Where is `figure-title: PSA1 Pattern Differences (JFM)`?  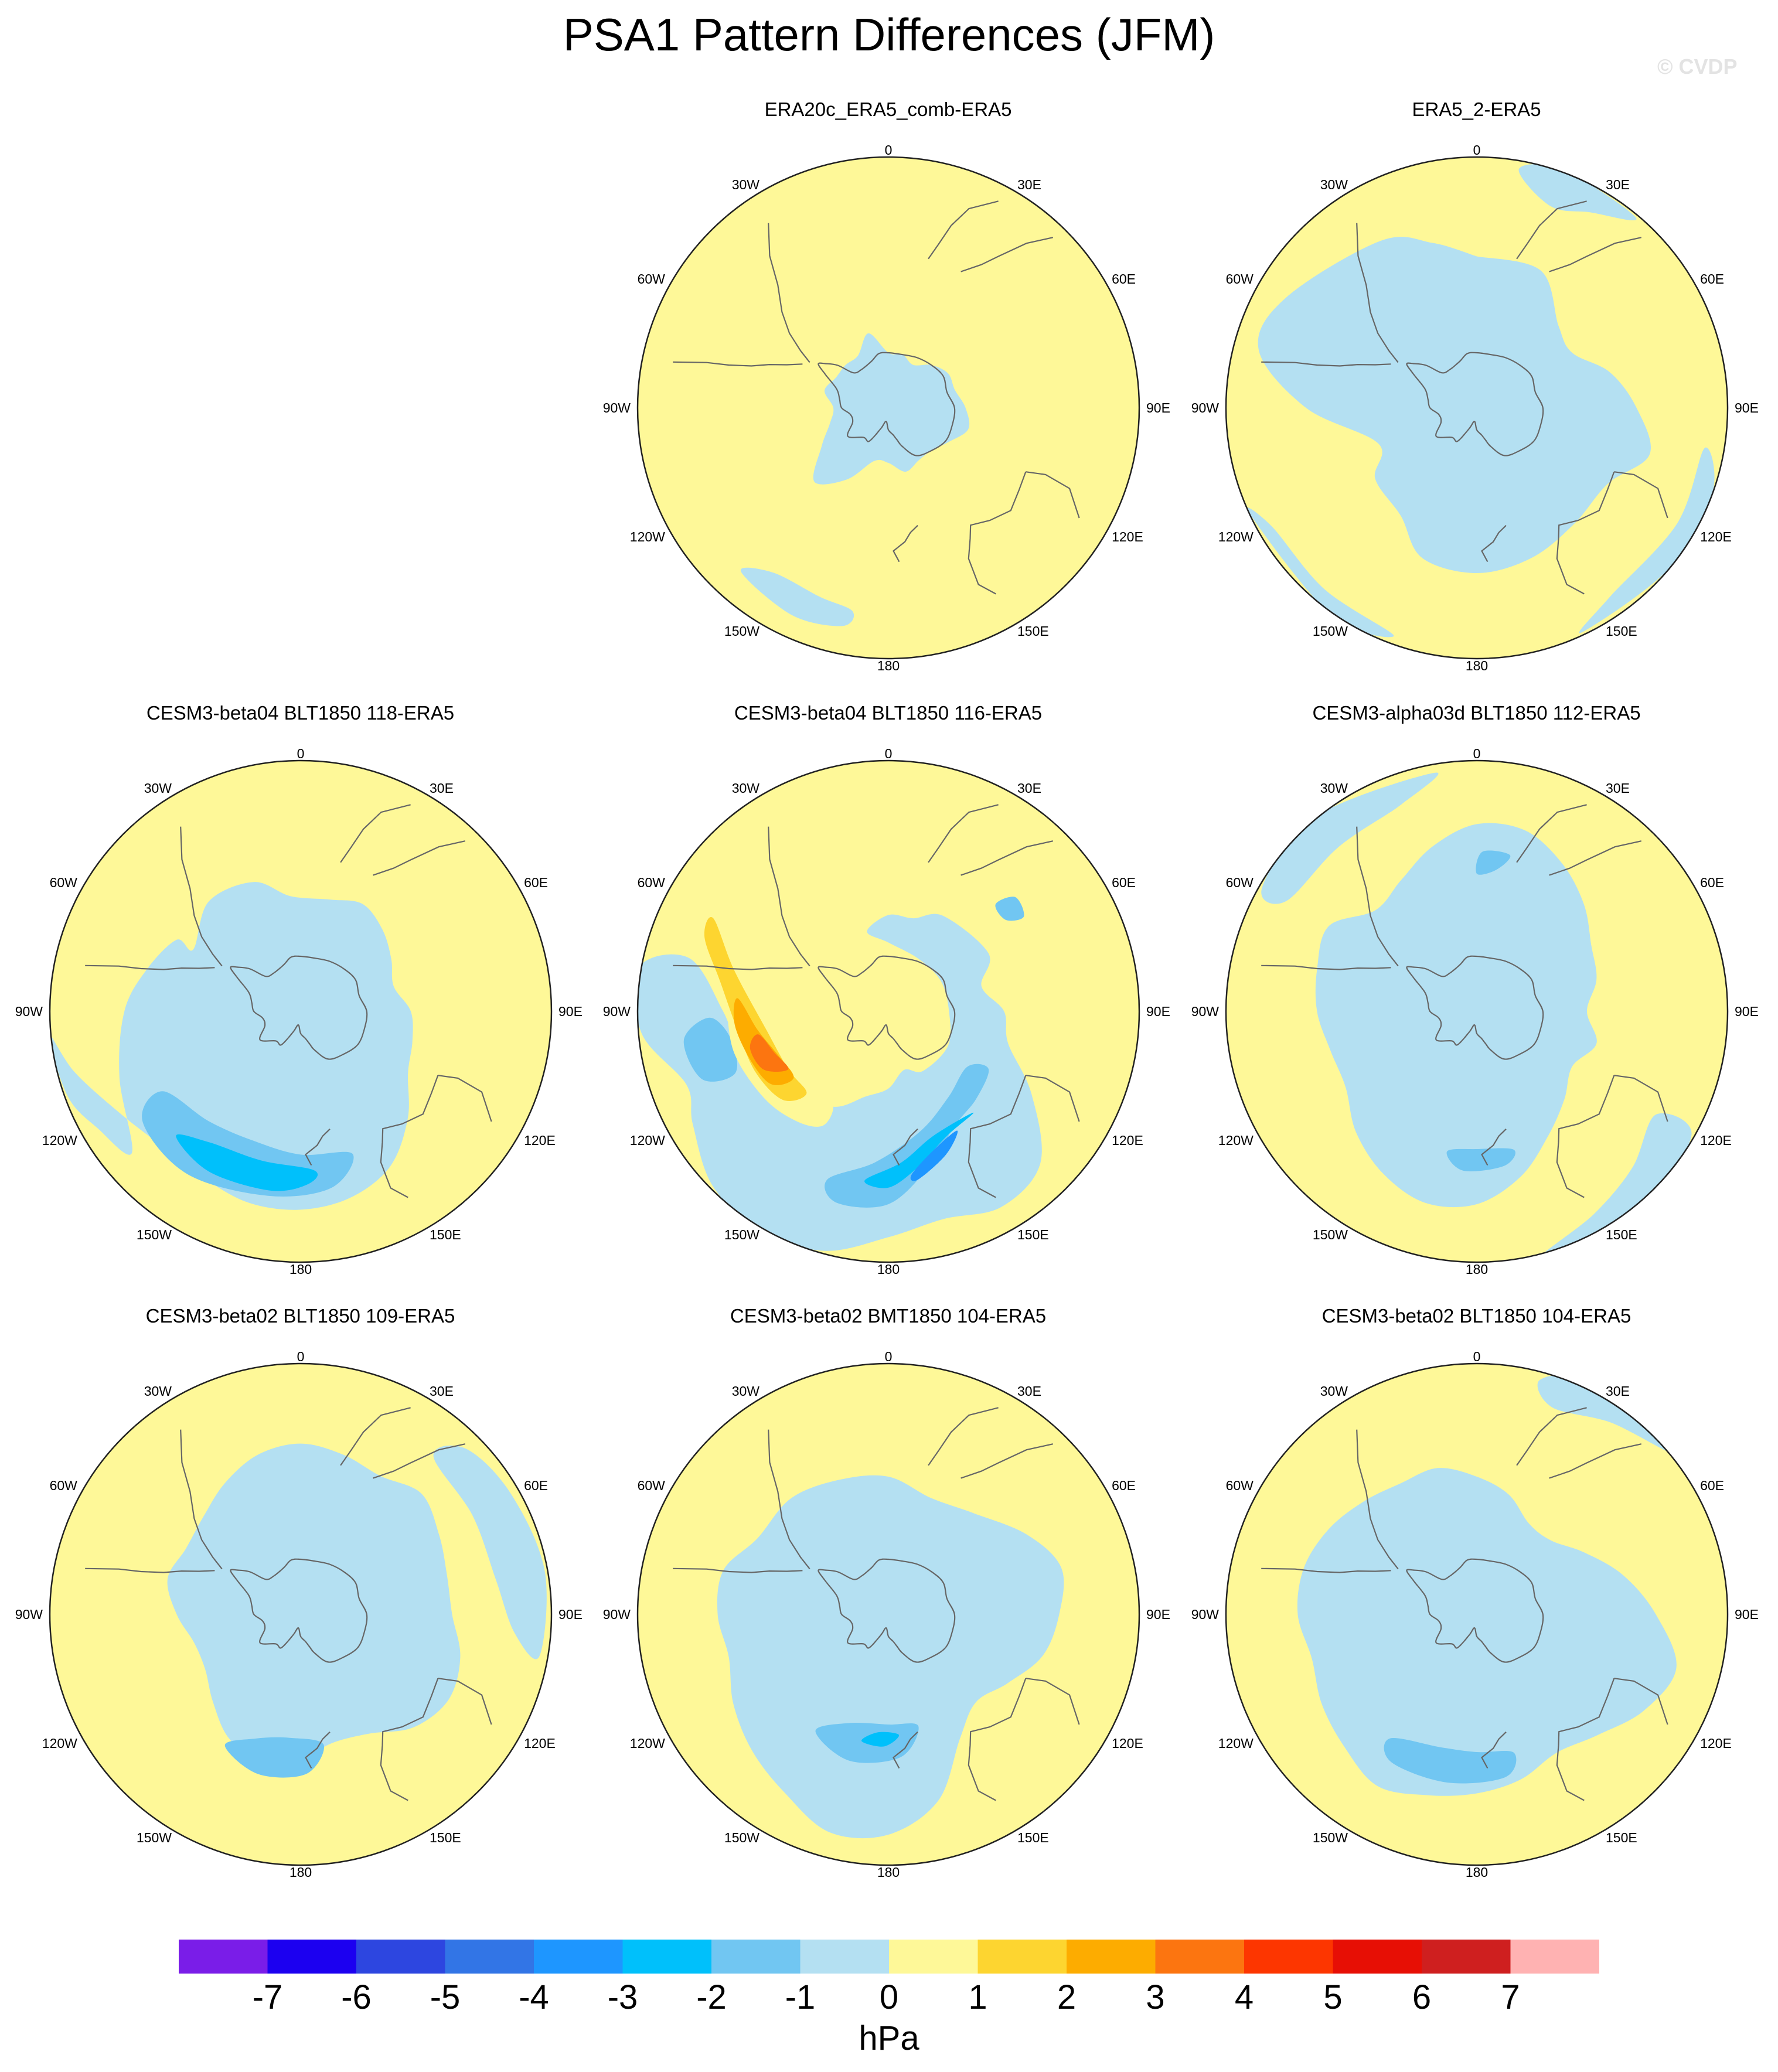
figure-title: PSA1 Pattern Differences (JFM) is located at coordinates (889, 34).